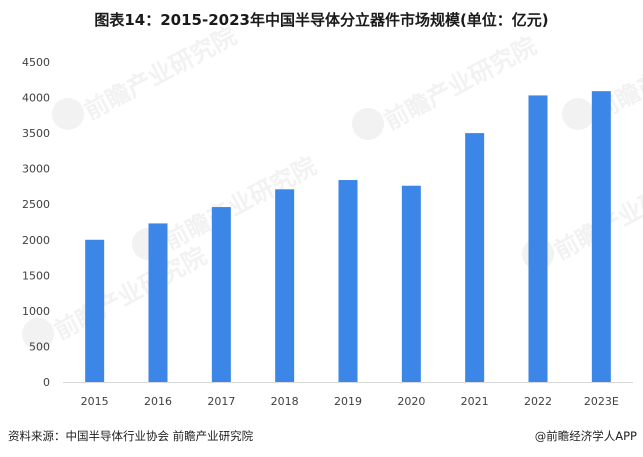 Image resolution: width=643 pixels, height=457 pixels. I want to click on y-tick-label: 4500, so click(36, 62).